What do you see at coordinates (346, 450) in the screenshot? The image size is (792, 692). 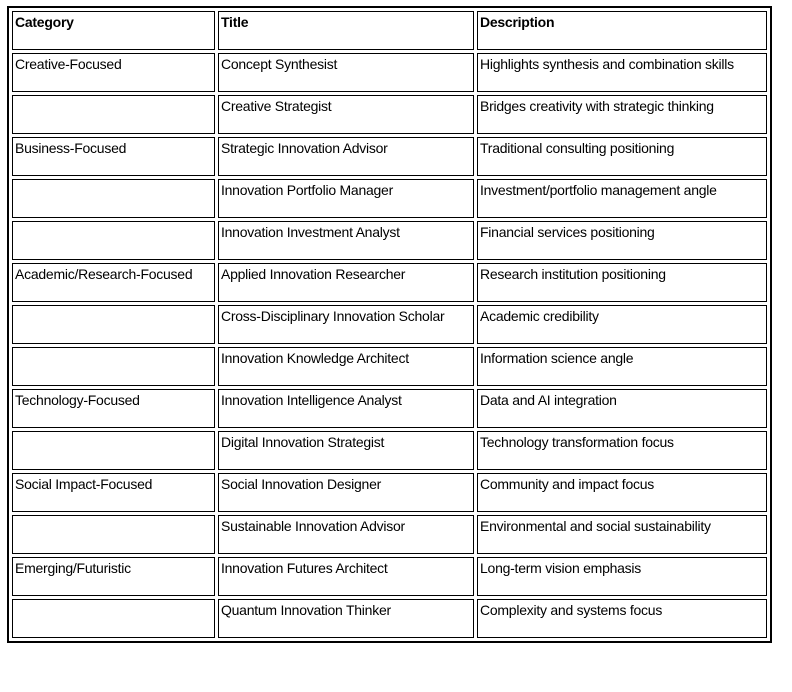 I see `cell-title: Digital Innovation Strategist` at bounding box center [346, 450].